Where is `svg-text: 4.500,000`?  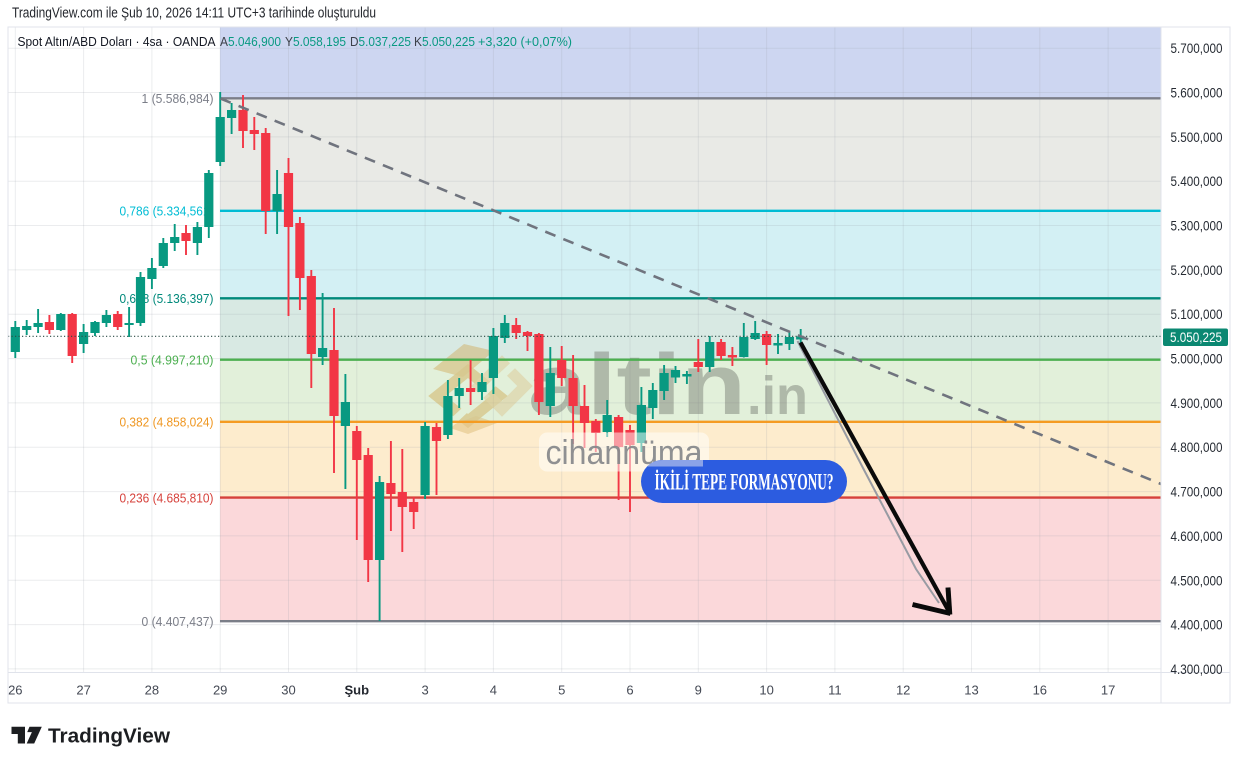
svg-text: 4.500,000 is located at coordinates (1197, 580).